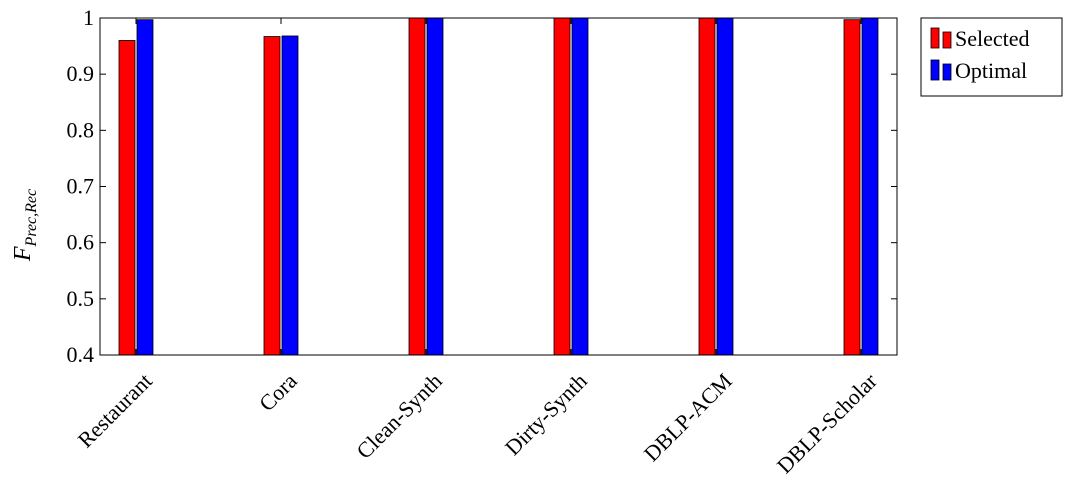 This screenshot has height=498, width=1065. What do you see at coordinates (81, 298) in the screenshot?
I see `y-tick-label: 0.5` at bounding box center [81, 298].